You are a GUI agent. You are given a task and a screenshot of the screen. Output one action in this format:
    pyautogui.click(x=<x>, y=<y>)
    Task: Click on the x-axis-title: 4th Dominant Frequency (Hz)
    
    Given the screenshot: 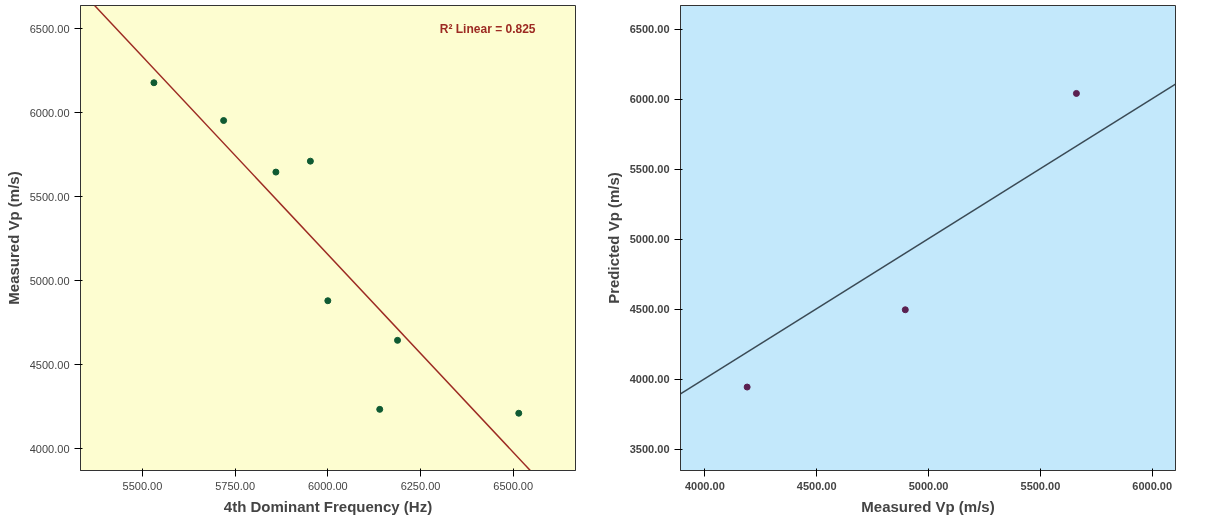 What is the action you would take?
    pyautogui.click(x=328, y=506)
    